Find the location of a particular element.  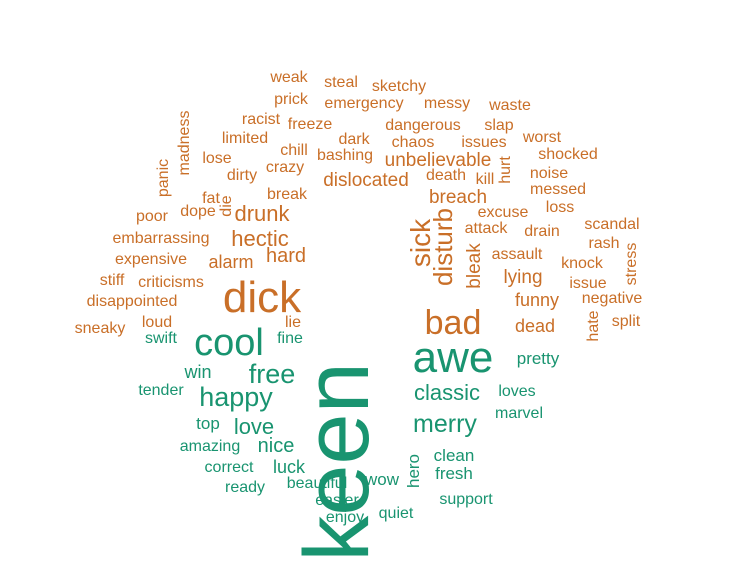

word-crazy: crazy is located at coordinates (285, 167).